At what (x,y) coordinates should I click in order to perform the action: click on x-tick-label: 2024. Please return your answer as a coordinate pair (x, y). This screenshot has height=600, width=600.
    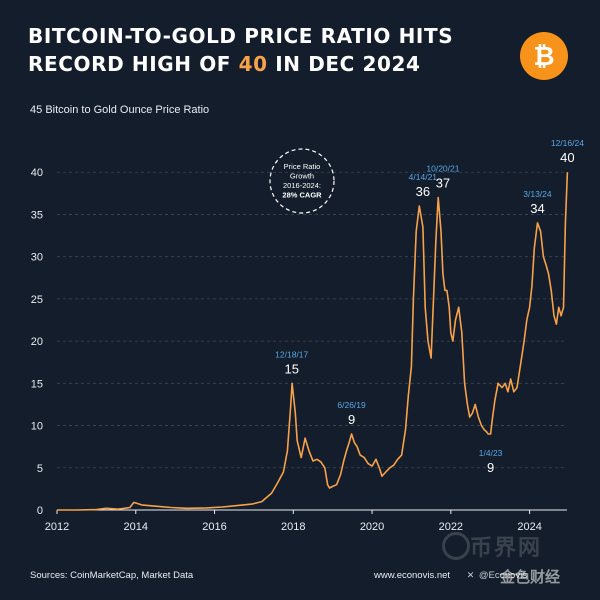
    Looking at the image, I should click on (529, 527).